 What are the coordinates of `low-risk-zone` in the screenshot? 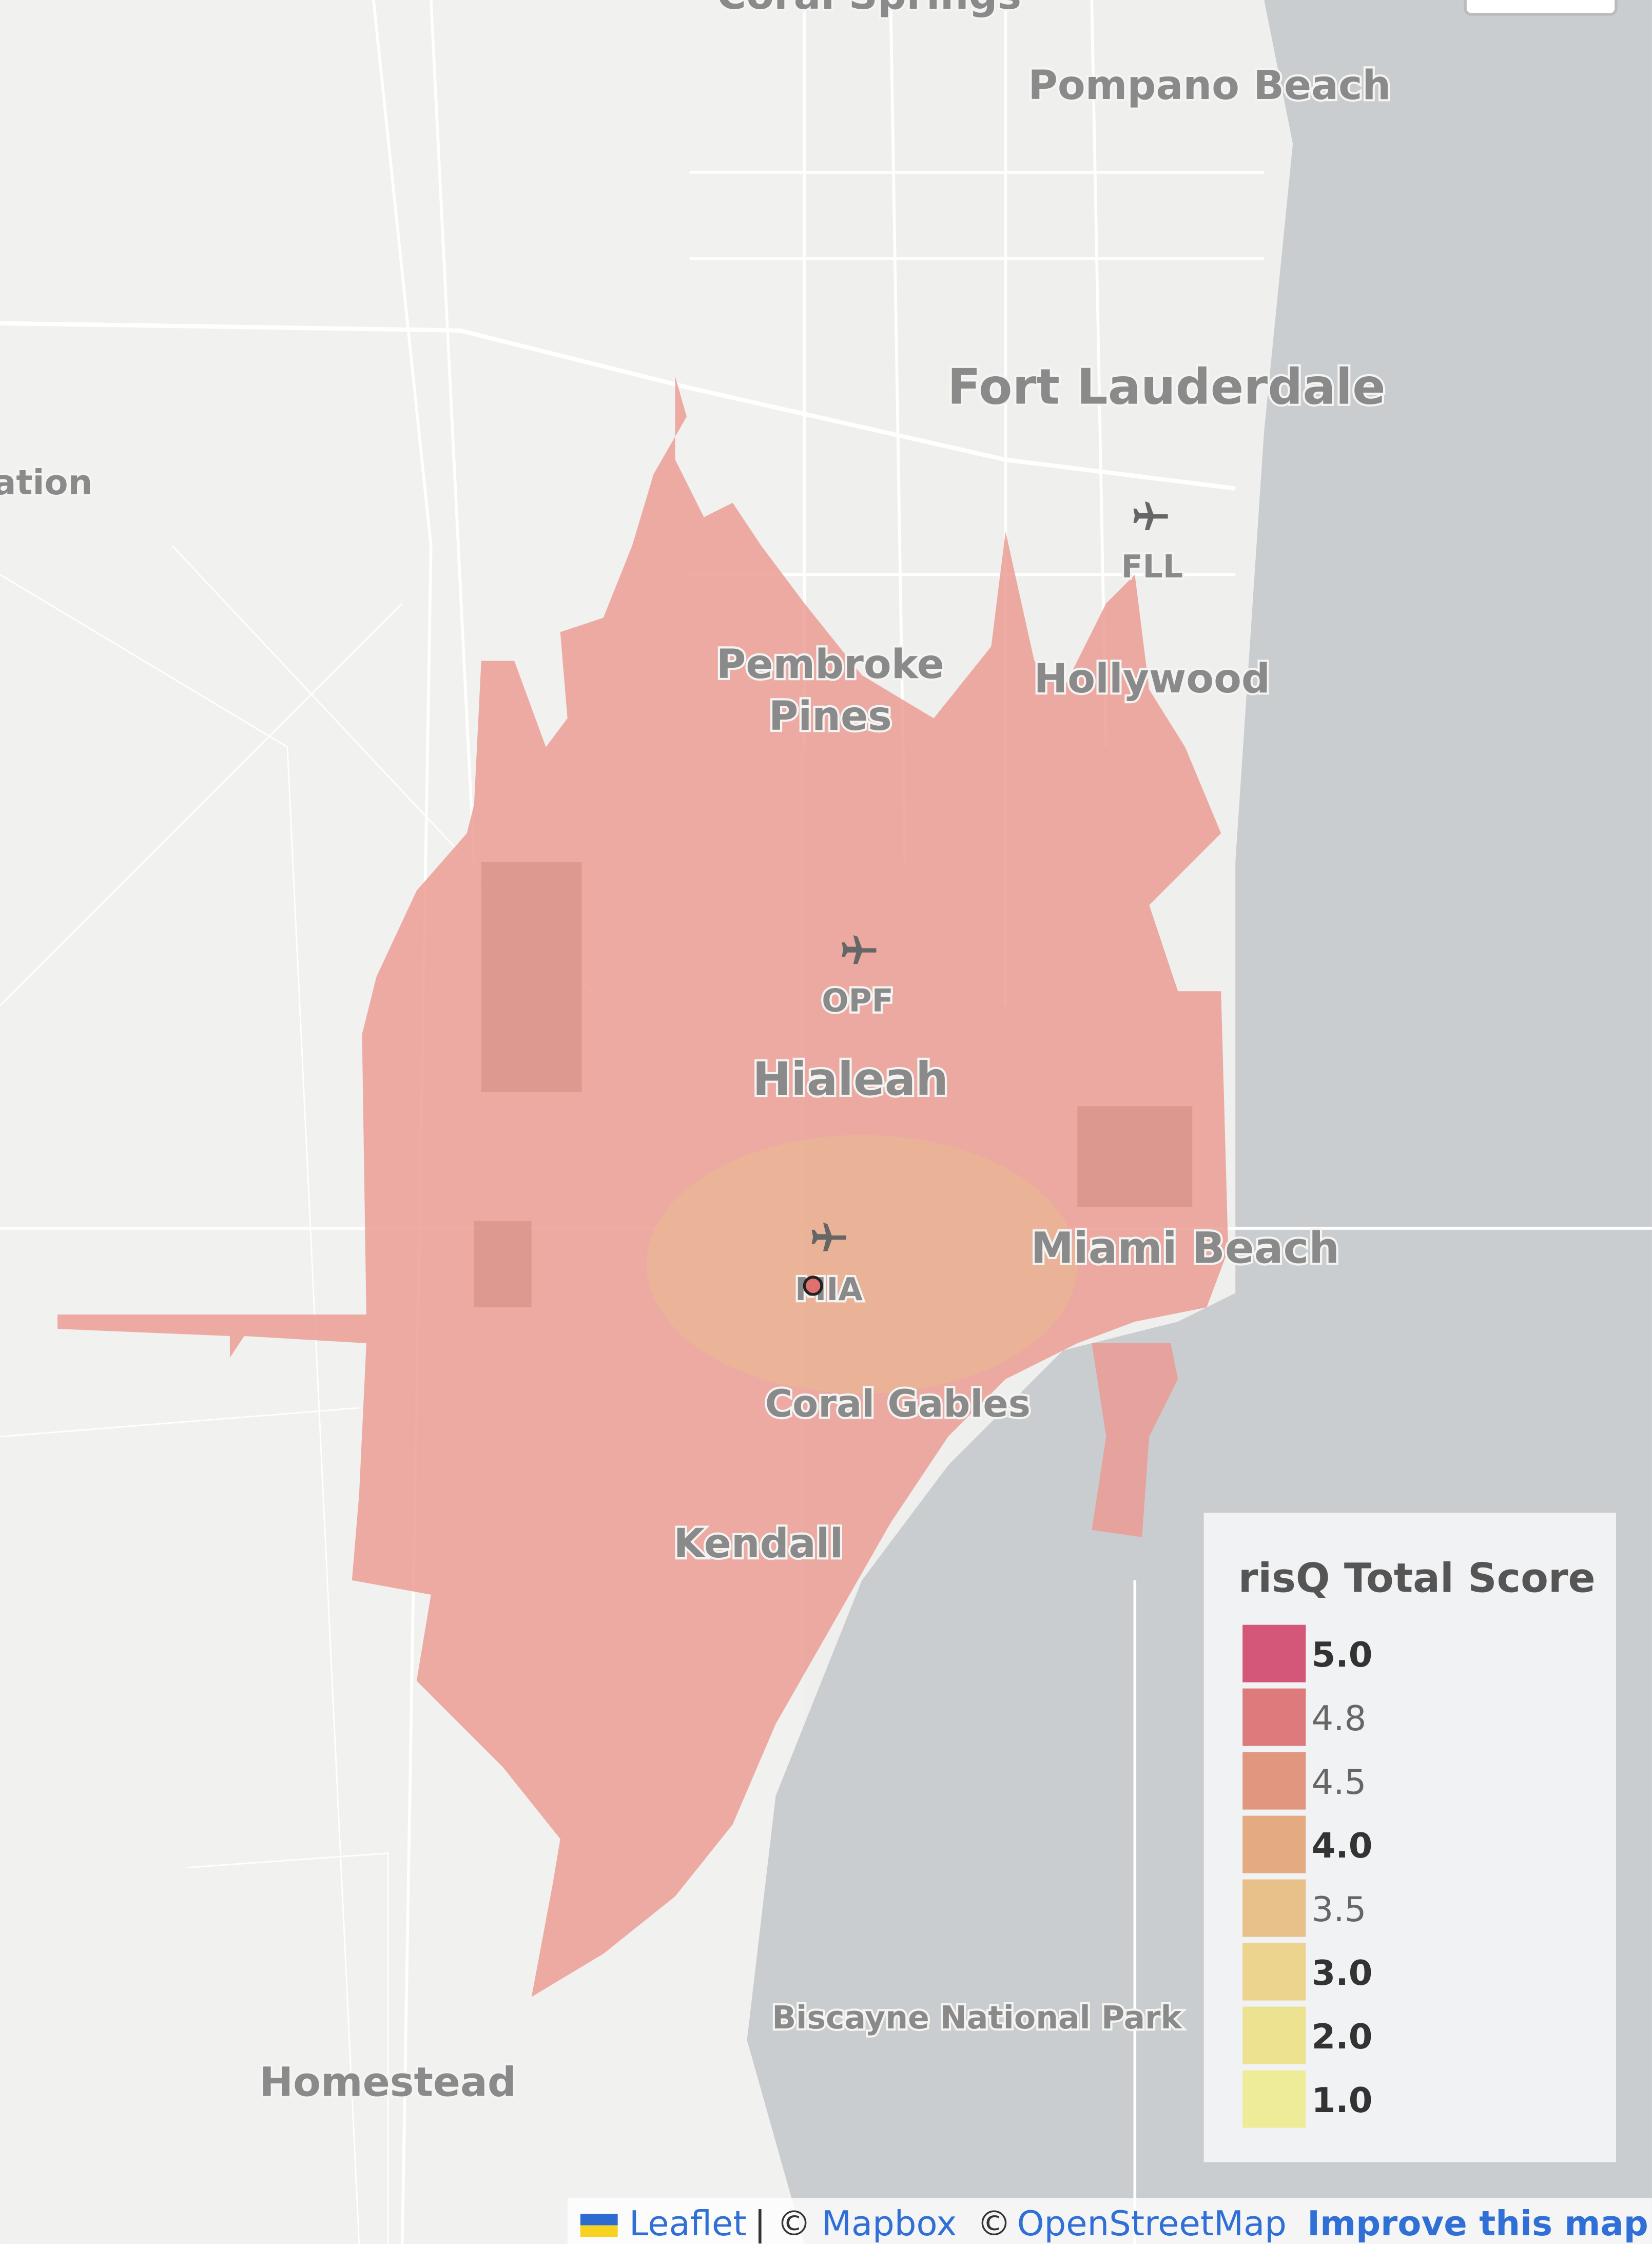 It's located at (862, 1264).